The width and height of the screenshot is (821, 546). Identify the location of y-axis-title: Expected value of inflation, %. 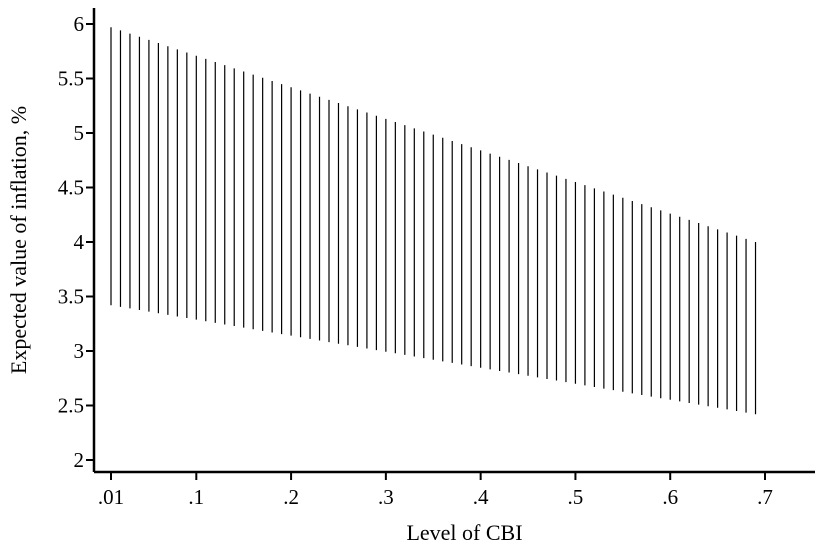
(18, 240).